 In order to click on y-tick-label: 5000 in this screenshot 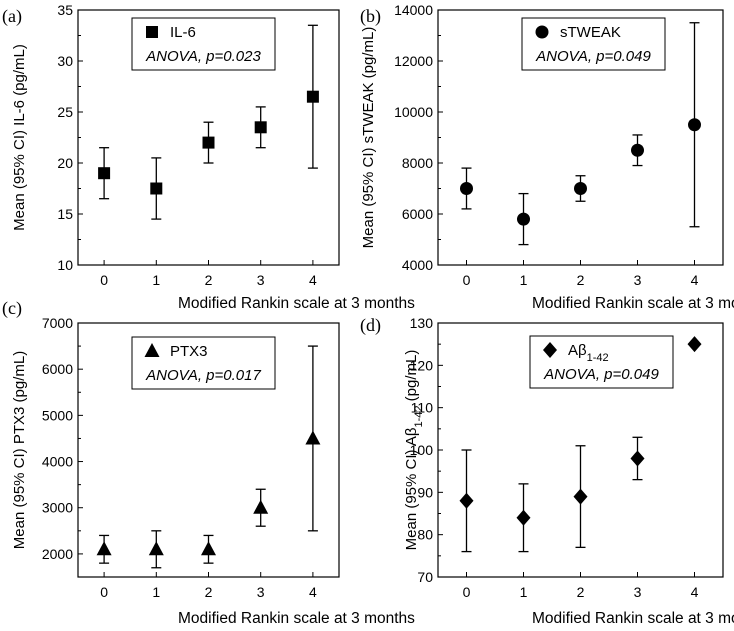, I will do `click(57, 415)`.